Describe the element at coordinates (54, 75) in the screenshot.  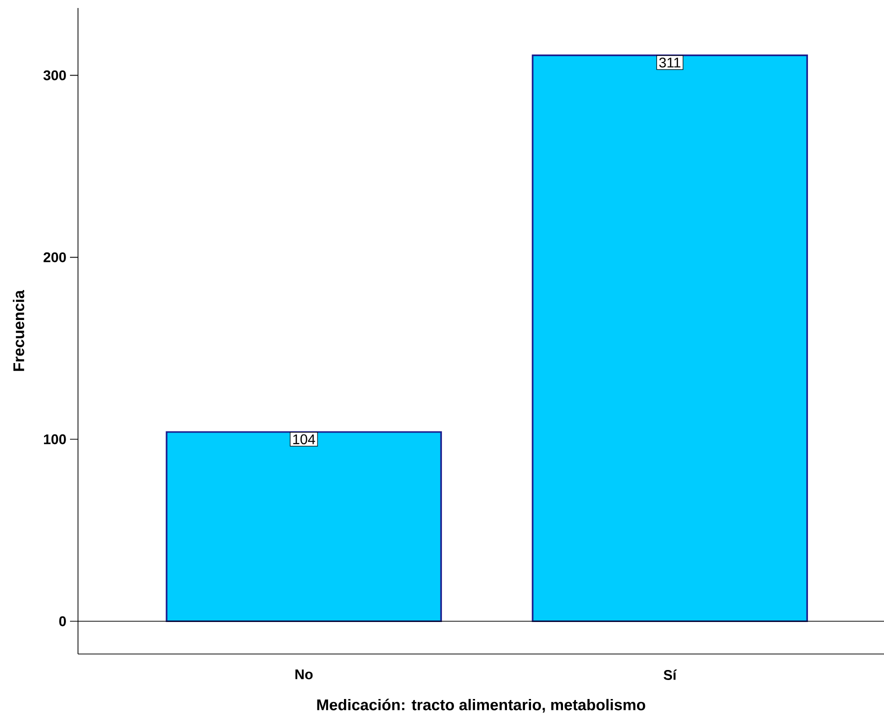
I see `y-tick-label: 300` at that location.